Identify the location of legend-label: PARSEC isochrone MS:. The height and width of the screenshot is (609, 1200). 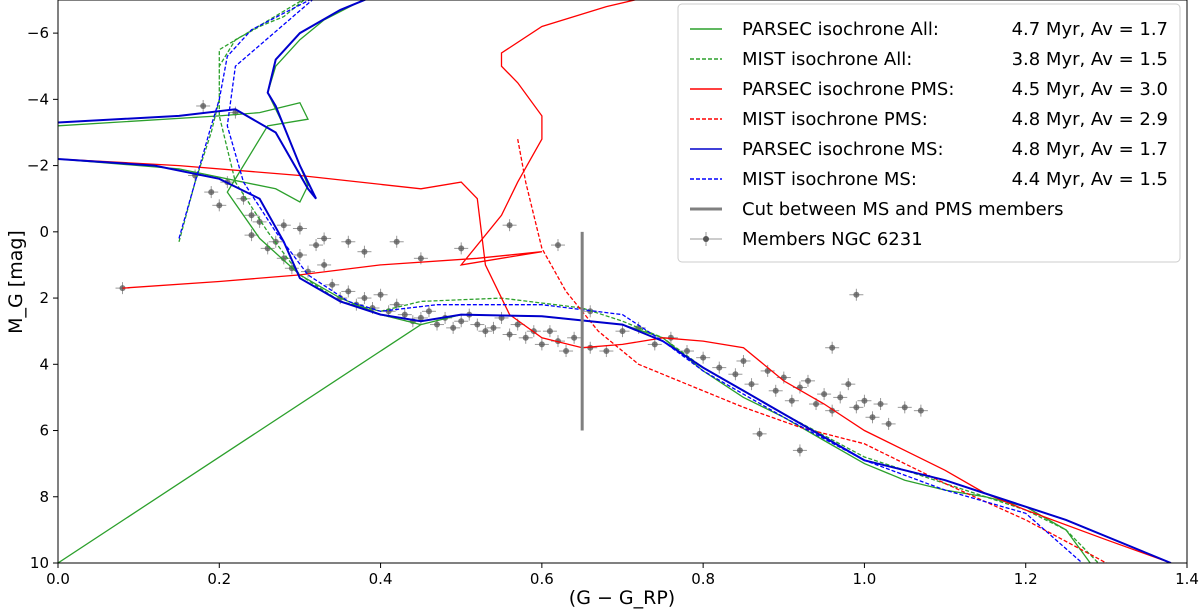
(843, 149).